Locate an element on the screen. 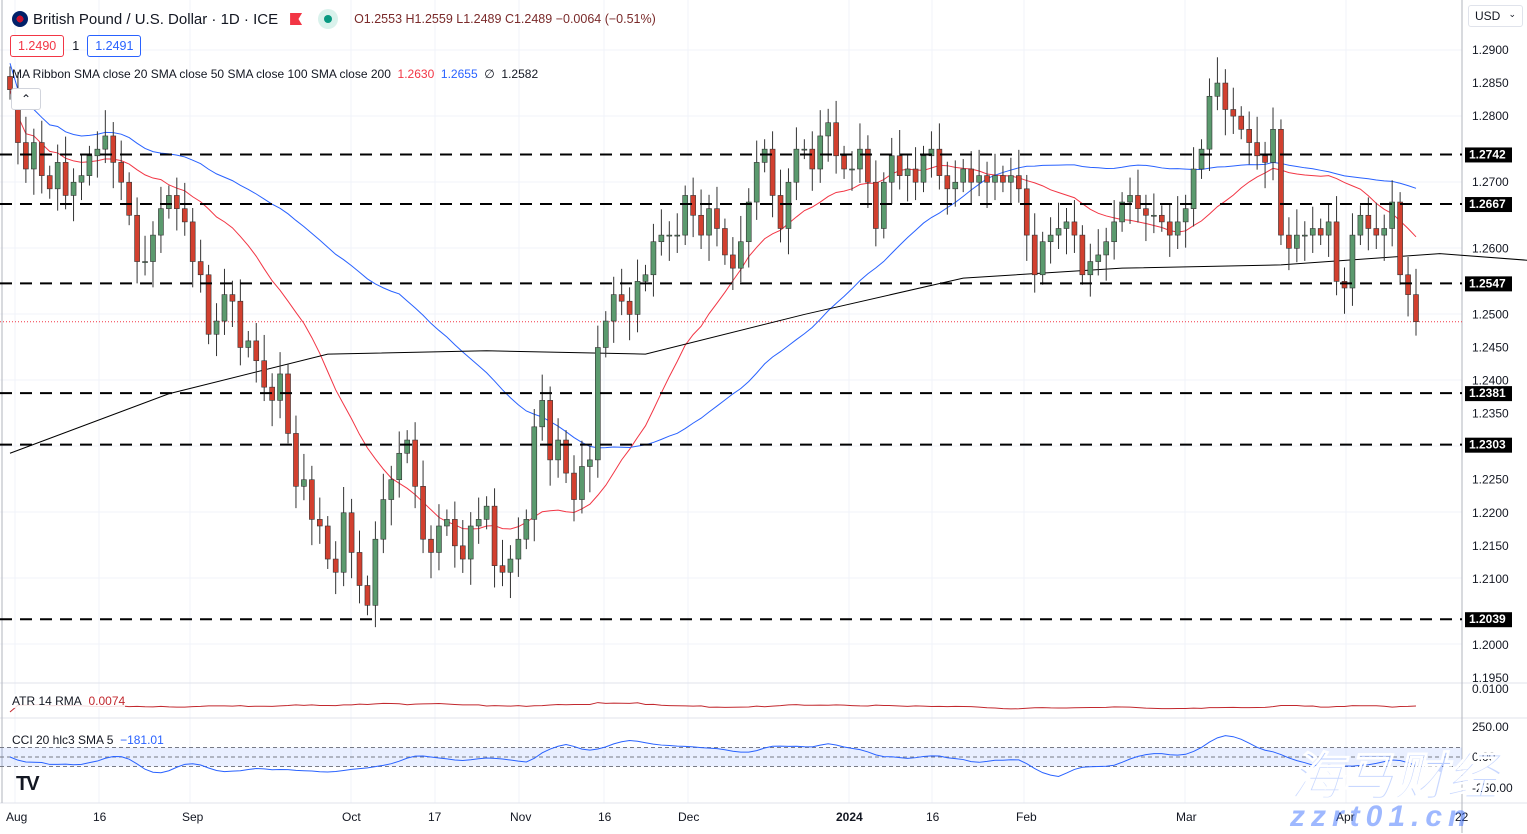 The height and width of the screenshot is (834, 1527). level-label: 1.2547 is located at coordinates (1487, 283).